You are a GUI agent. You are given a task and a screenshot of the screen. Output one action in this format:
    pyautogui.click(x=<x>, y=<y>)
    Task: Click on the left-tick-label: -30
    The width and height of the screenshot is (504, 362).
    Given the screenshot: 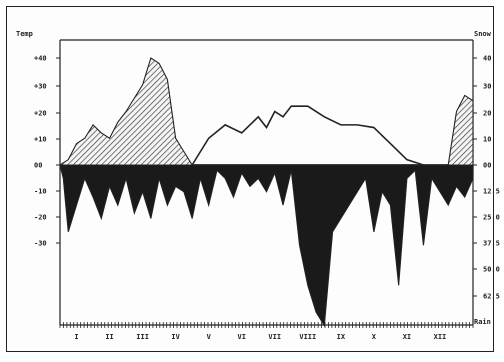 What is the action you would take?
    pyautogui.click(x=40, y=244)
    